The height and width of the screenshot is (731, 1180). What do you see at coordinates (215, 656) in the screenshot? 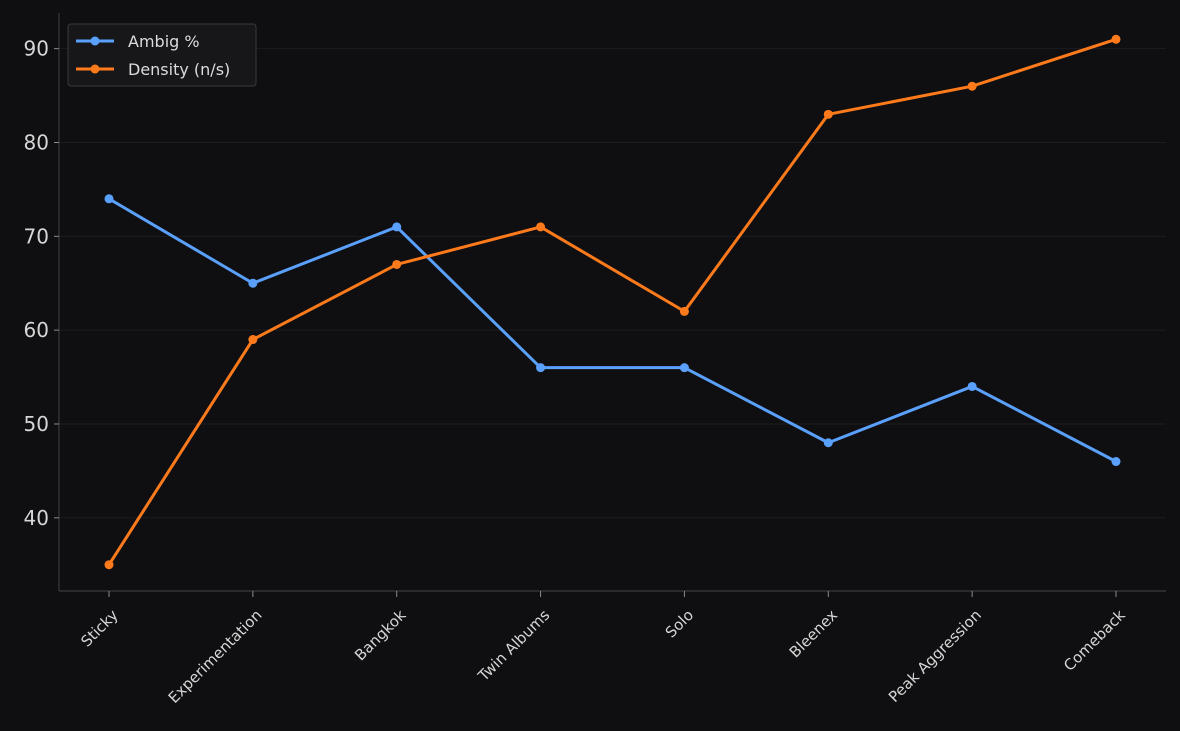
I see `x-tick-label: Experimentation` at bounding box center [215, 656].